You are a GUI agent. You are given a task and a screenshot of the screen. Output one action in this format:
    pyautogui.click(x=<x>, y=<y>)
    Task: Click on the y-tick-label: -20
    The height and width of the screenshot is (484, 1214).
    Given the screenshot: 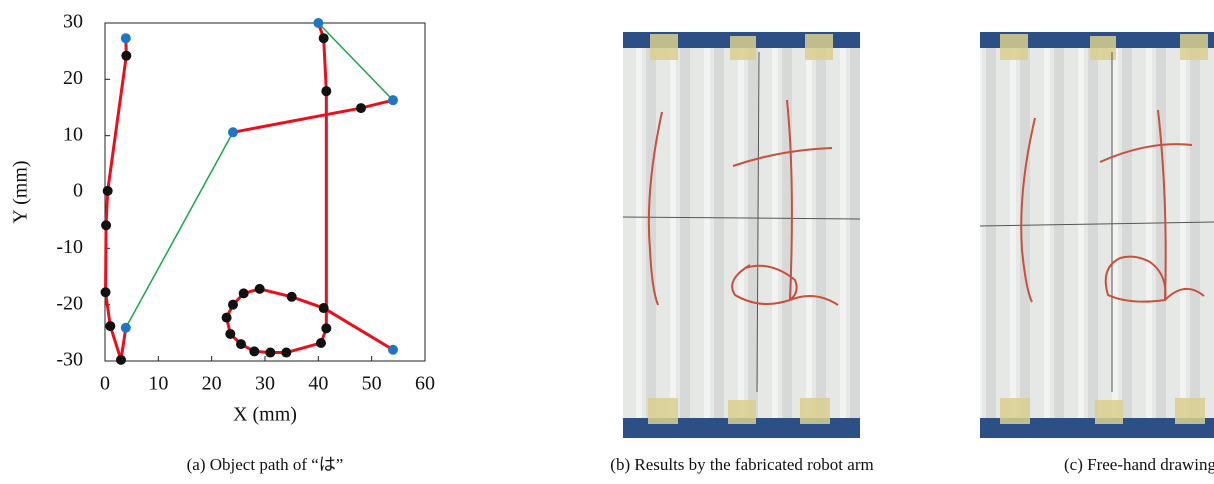 What is the action you would take?
    pyautogui.click(x=69, y=303)
    